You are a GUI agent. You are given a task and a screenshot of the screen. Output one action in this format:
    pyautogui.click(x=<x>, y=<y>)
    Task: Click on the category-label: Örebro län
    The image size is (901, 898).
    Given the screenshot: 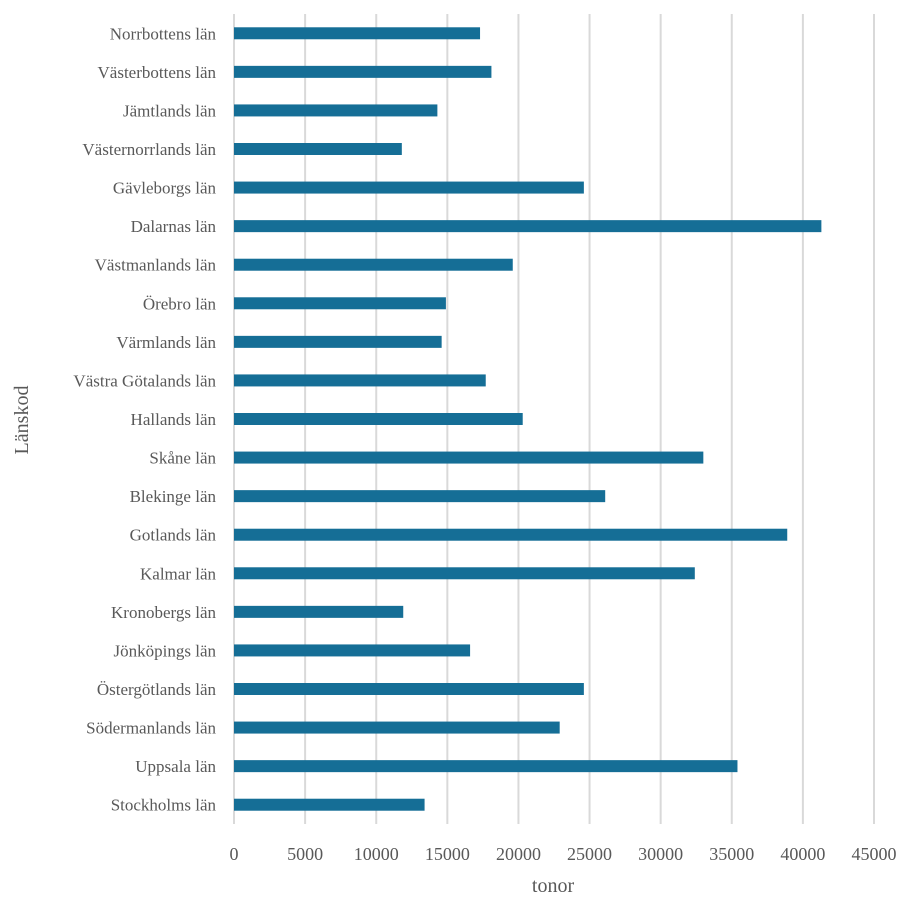 What is the action you would take?
    pyautogui.click(x=180, y=303)
    